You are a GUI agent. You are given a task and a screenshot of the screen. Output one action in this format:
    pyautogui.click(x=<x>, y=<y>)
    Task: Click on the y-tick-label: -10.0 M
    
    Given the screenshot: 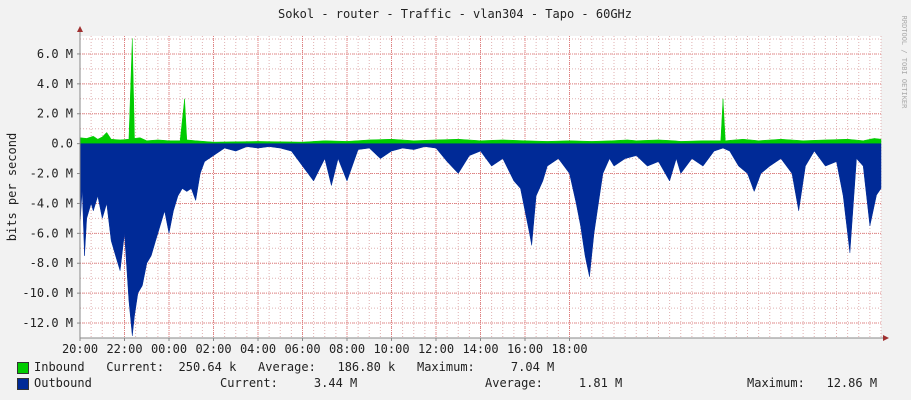 What is the action you would take?
    pyautogui.click(x=47, y=293)
    